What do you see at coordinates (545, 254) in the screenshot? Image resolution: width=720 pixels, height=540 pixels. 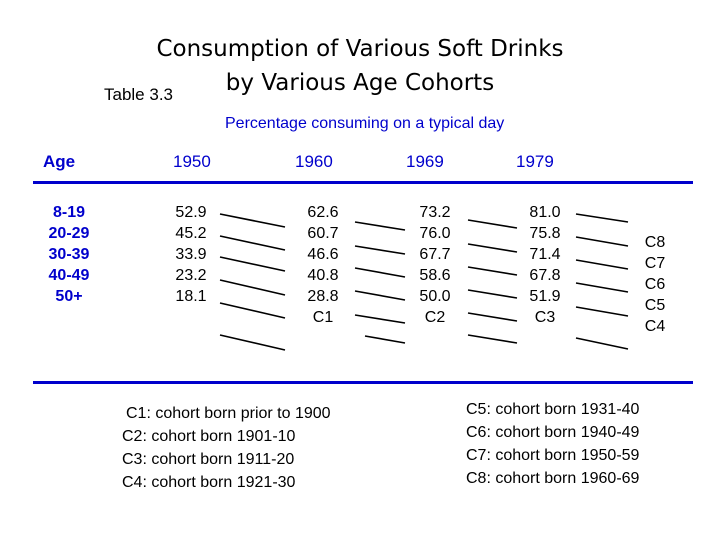 I see `value-cell: 71.4` at bounding box center [545, 254].